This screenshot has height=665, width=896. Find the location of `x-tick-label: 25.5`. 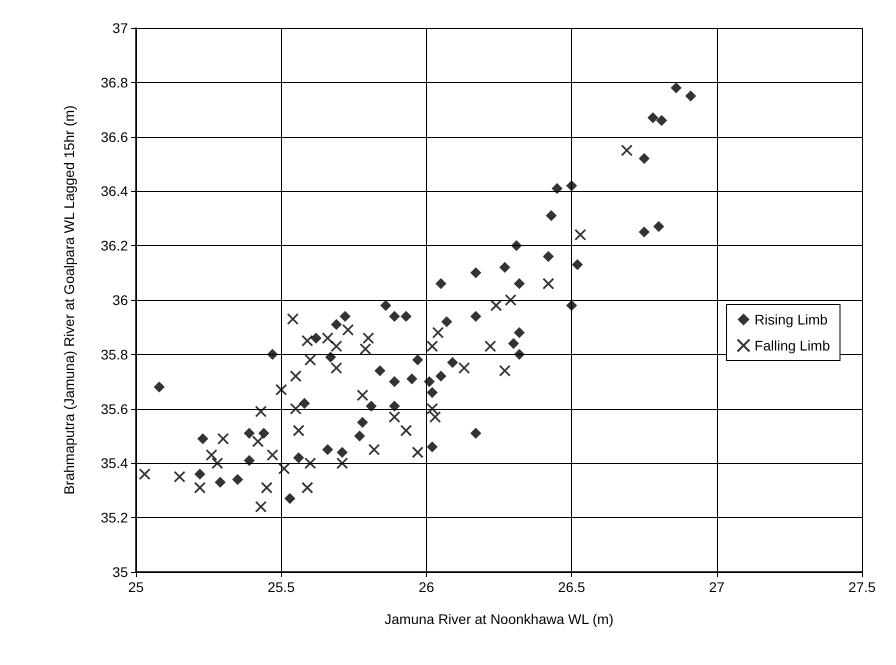

x-tick-label: 25.5 is located at coordinates (282, 587).